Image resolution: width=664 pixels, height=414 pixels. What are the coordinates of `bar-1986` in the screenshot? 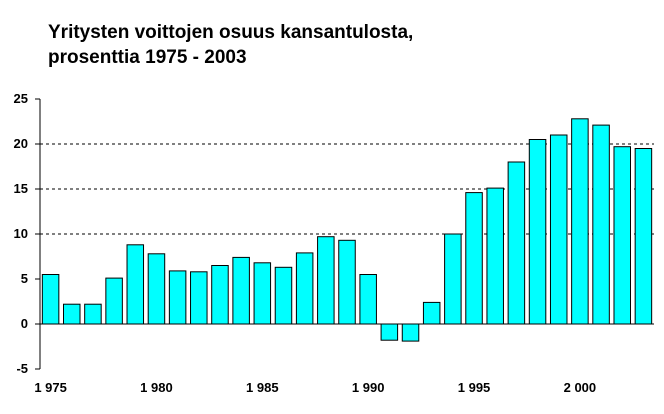 It's located at (283, 295).